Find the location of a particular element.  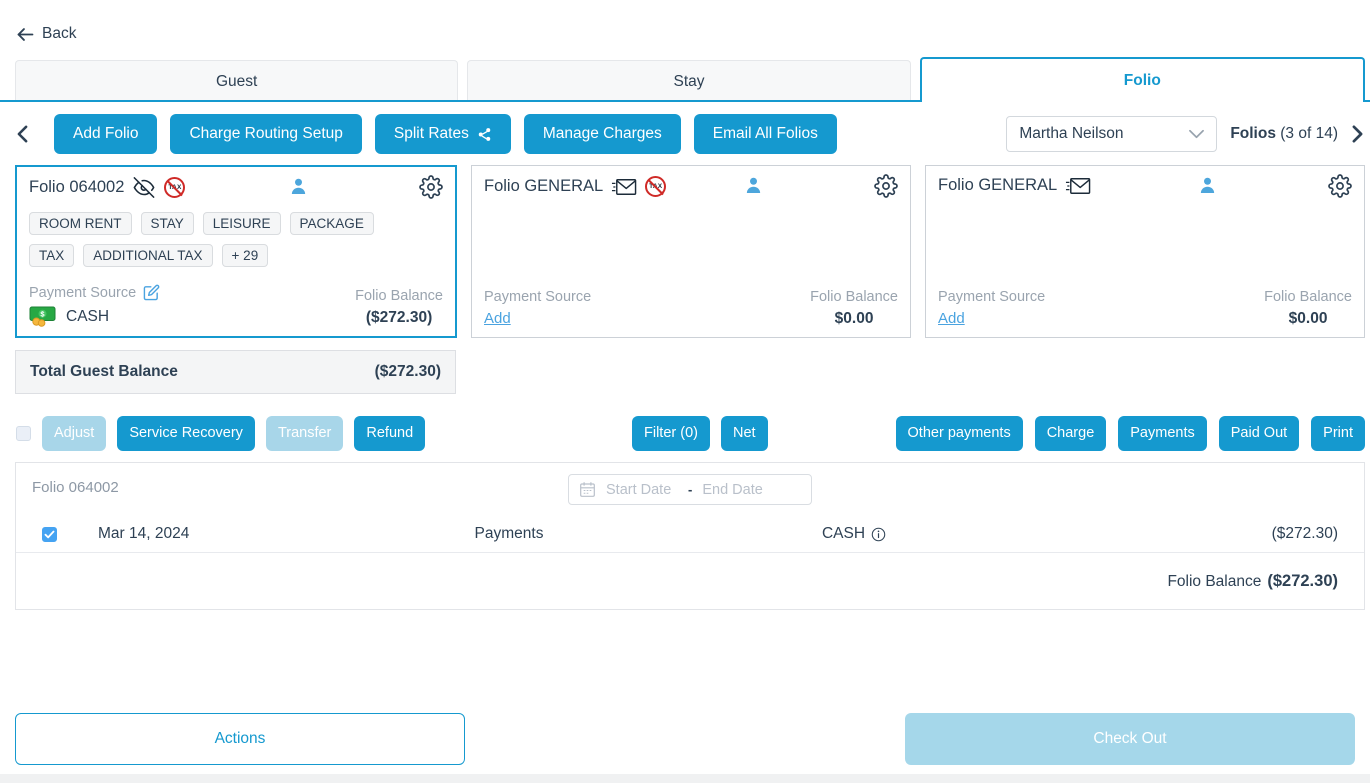

chevron-right-icon is located at coordinates (1357, 134).